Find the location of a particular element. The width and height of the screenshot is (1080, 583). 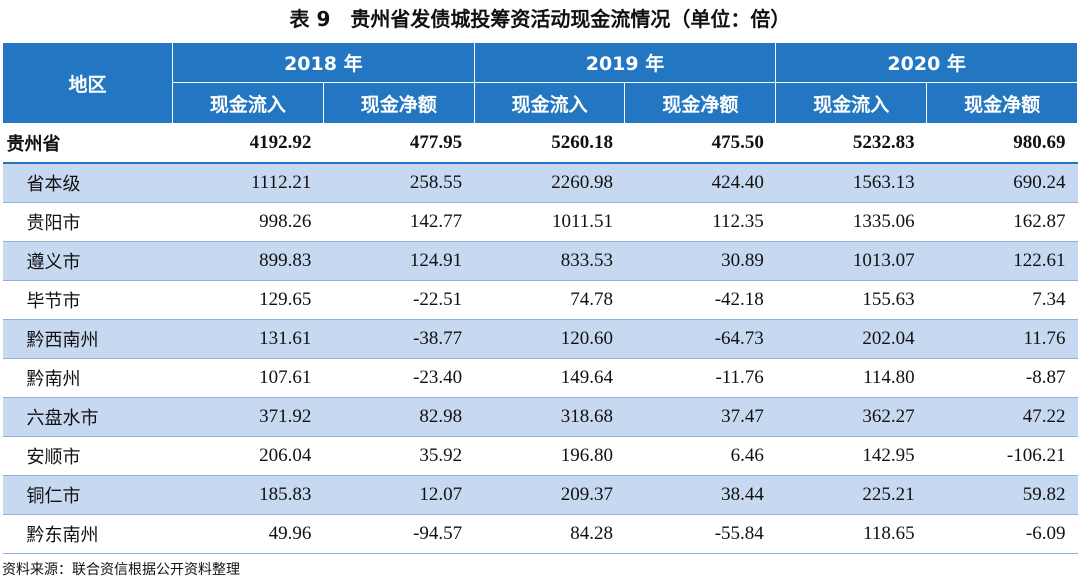

region-cell: 贵阳市 is located at coordinates (87, 222).